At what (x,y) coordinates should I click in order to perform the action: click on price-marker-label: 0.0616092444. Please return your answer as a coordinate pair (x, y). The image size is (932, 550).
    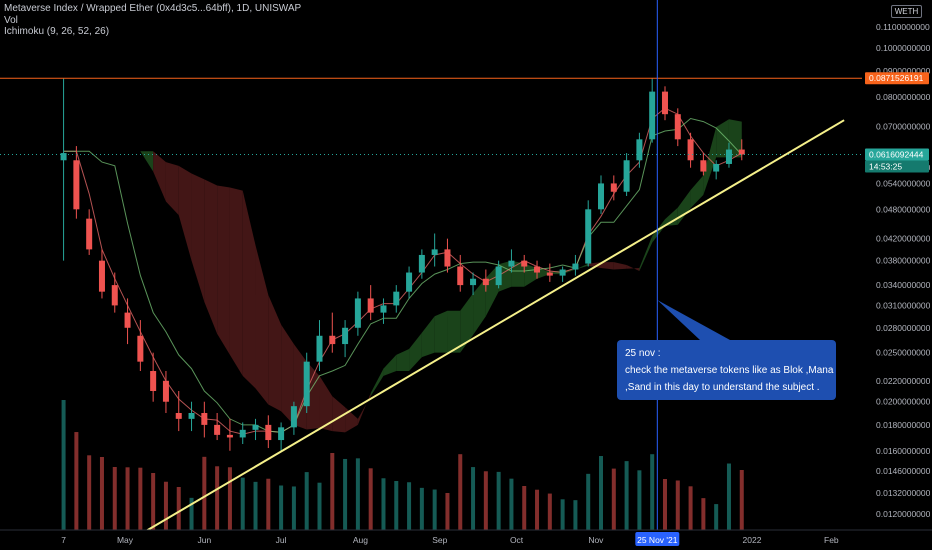
    Looking at the image, I should click on (896, 154).